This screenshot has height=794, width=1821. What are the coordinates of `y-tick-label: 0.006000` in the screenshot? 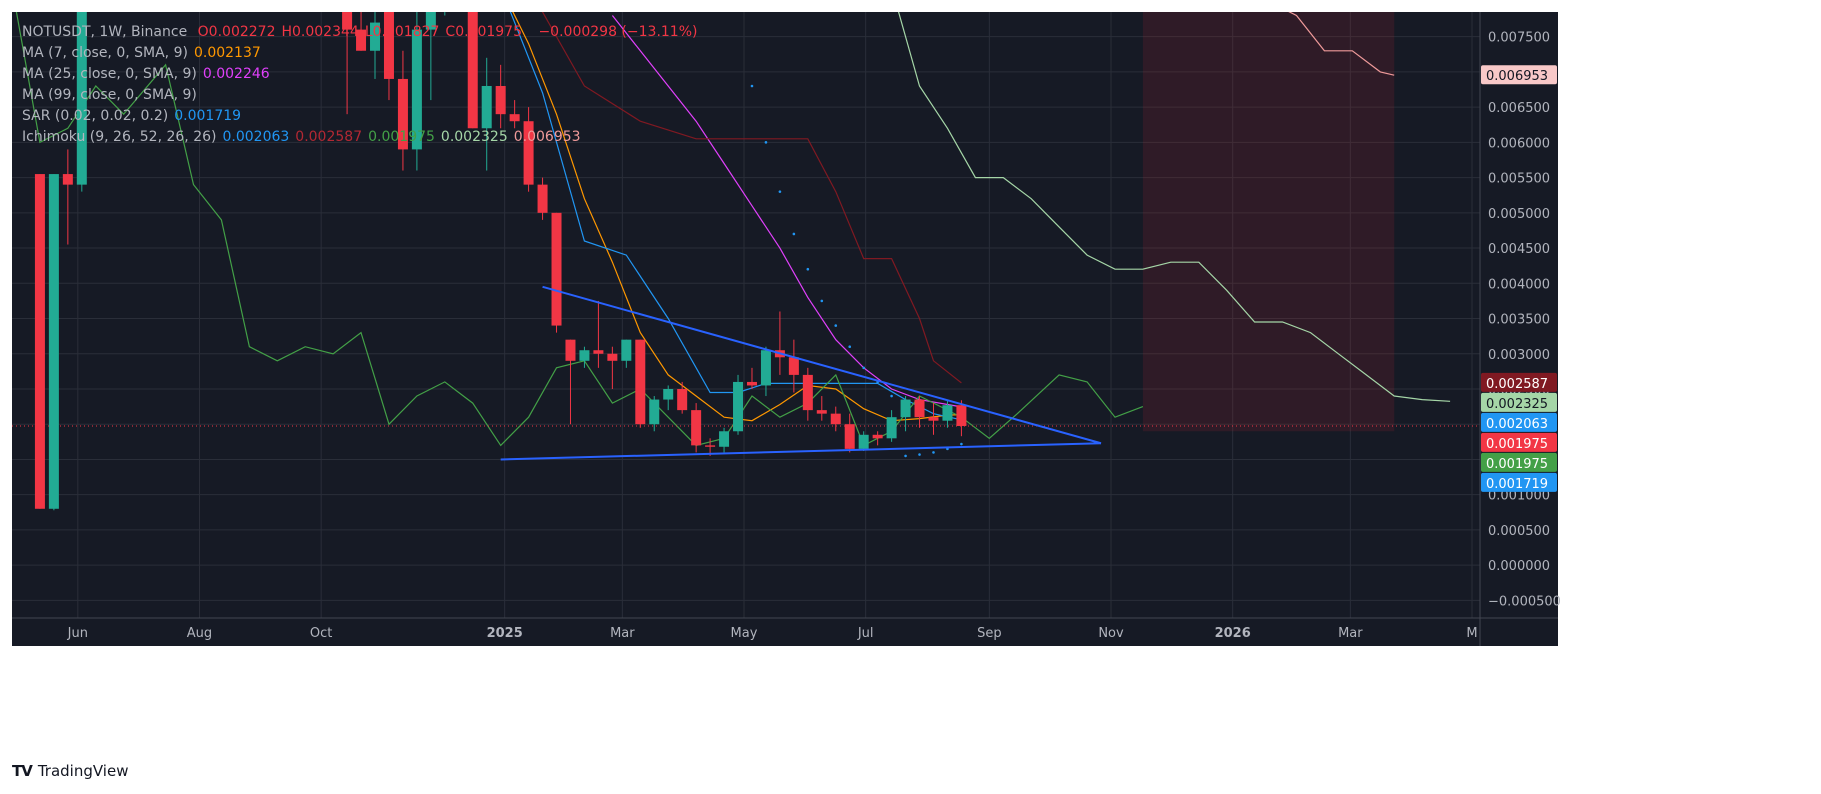 It's located at (1519, 143).